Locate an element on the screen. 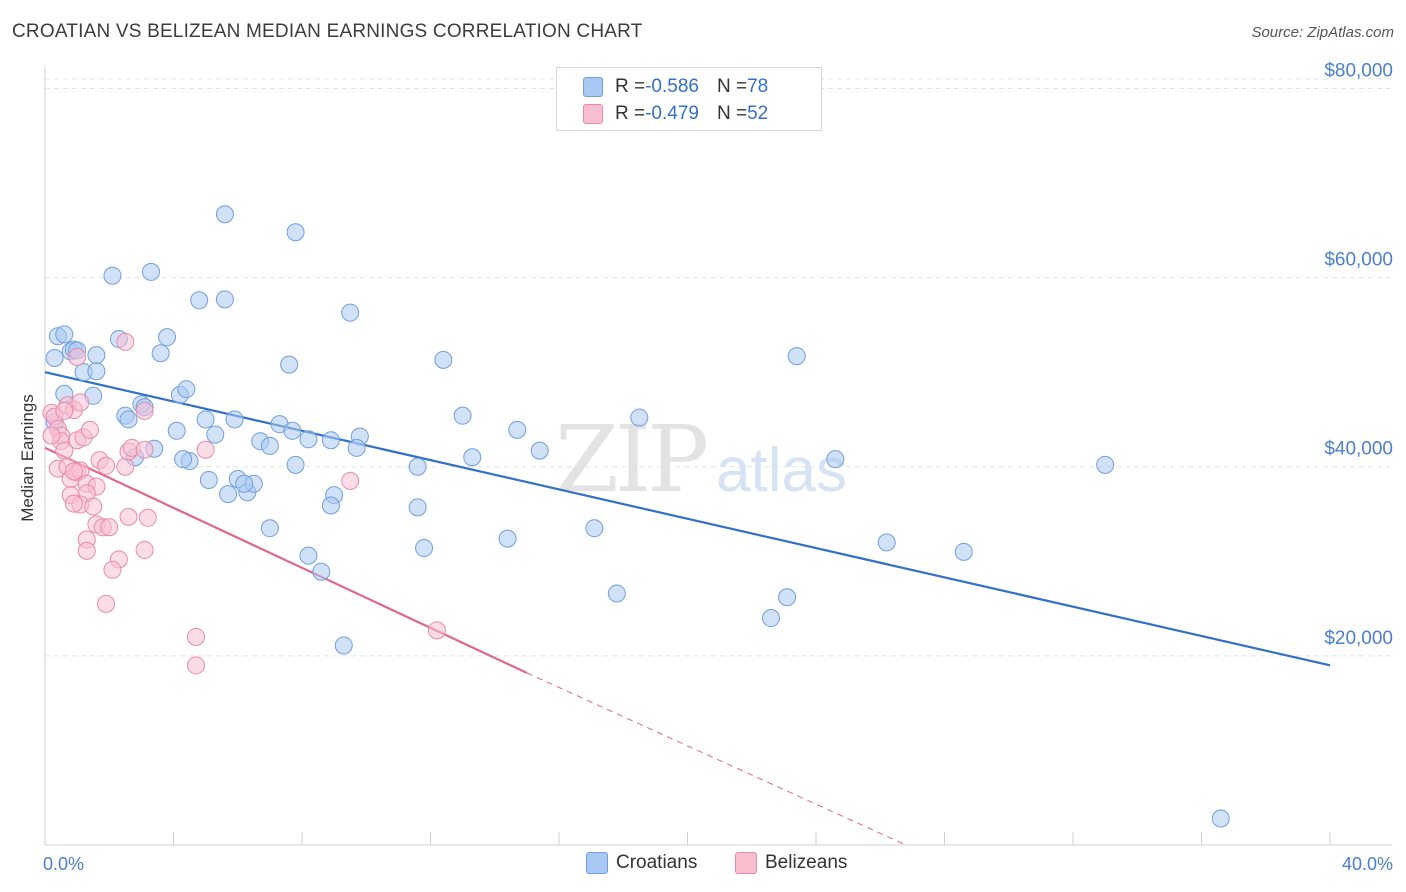  bottom-legend-croatians: Croatians is located at coordinates (641, 863).